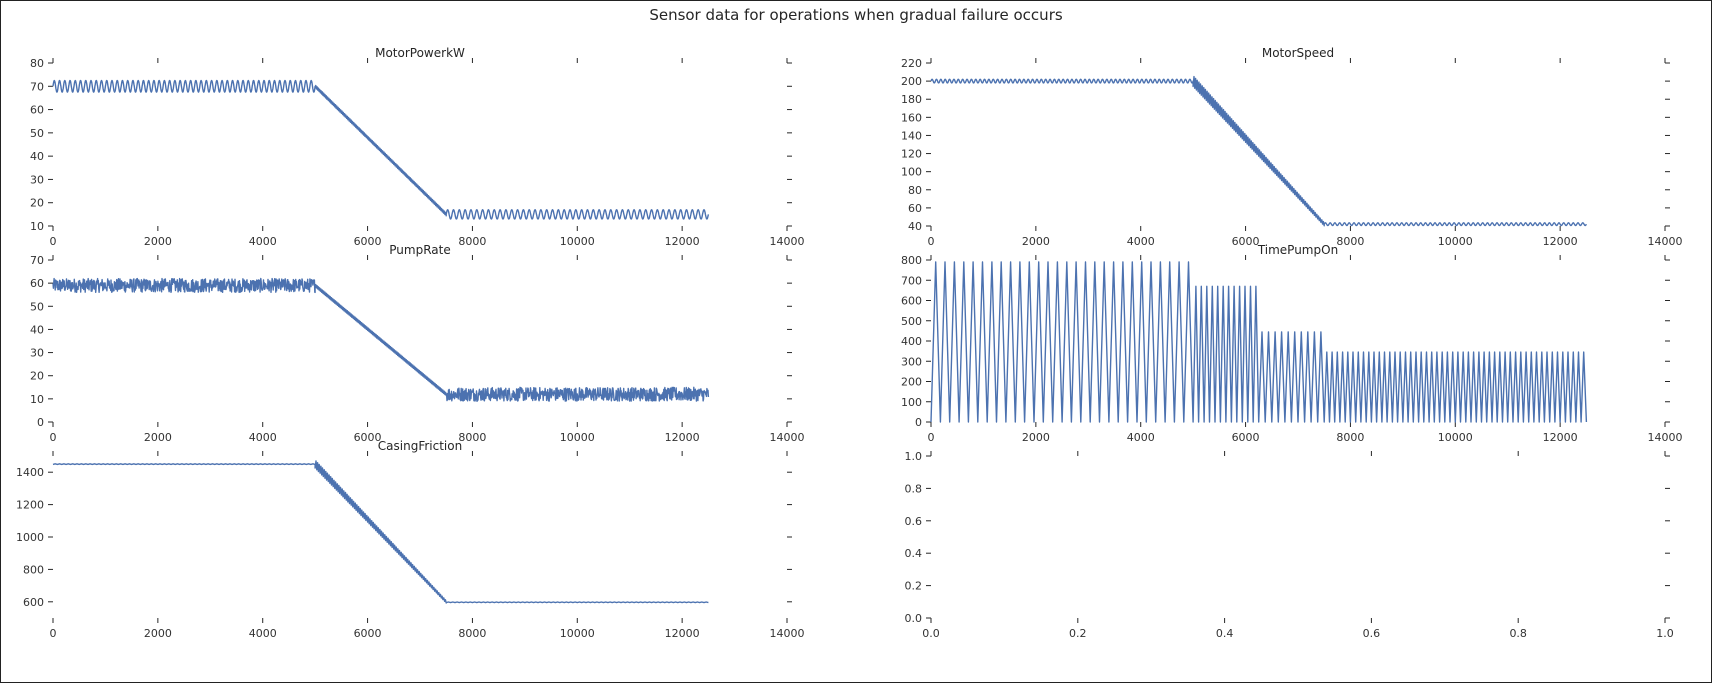  What do you see at coordinates (911, 63) in the screenshot?
I see `y-tick-label: 220` at bounding box center [911, 63].